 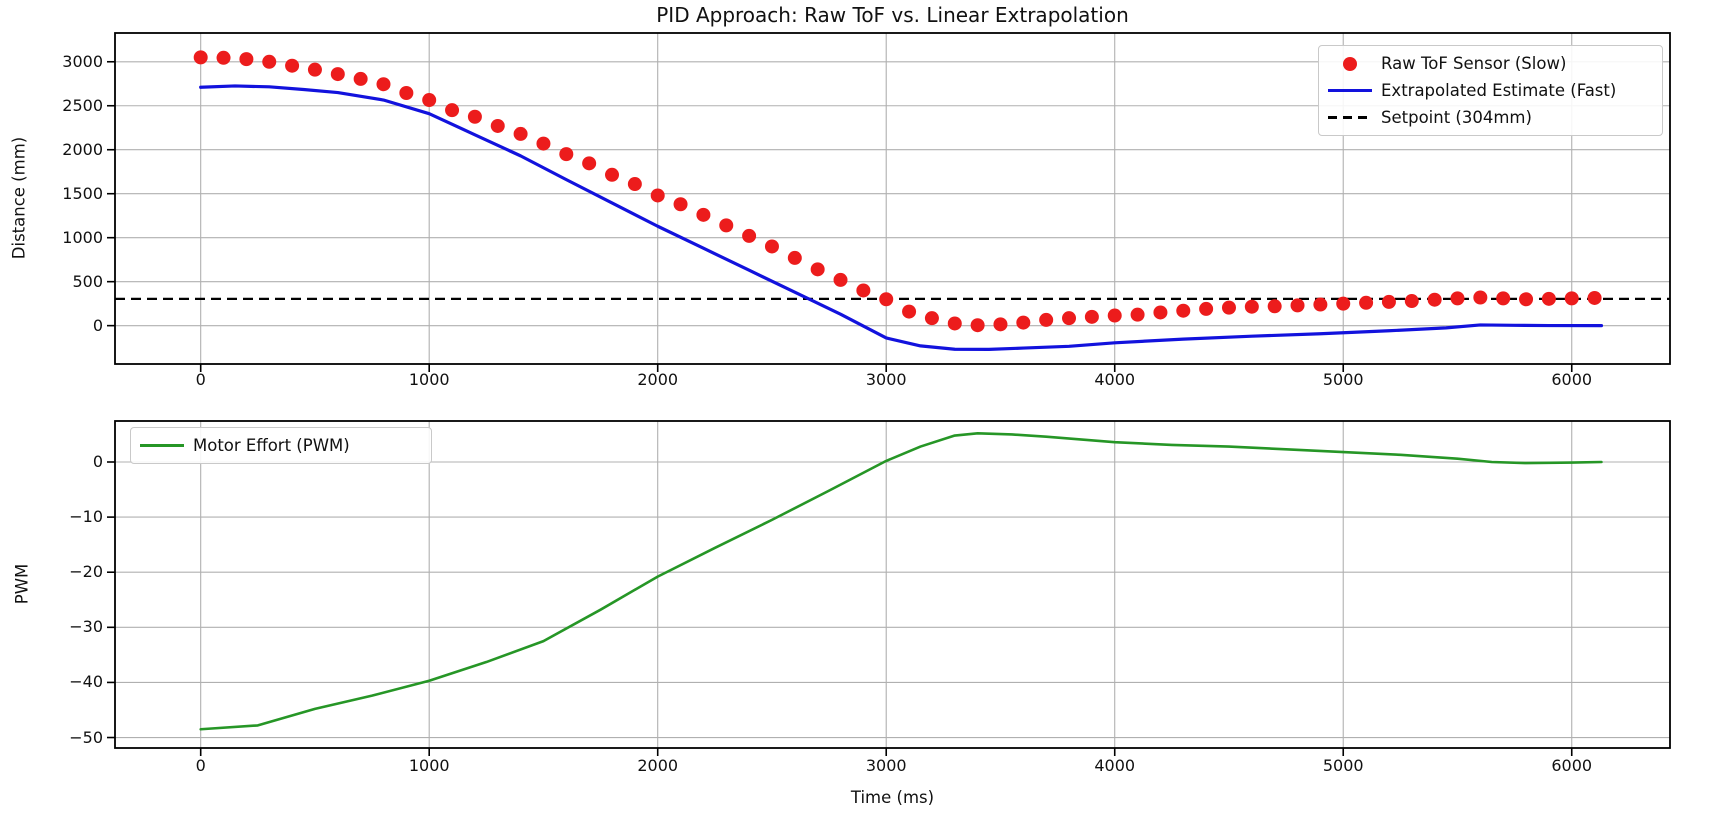 What do you see at coordinates (892, 797) in the screenshot?
I see `x-axis-label-time: Time (ms)` at bounding box center [892, 797].